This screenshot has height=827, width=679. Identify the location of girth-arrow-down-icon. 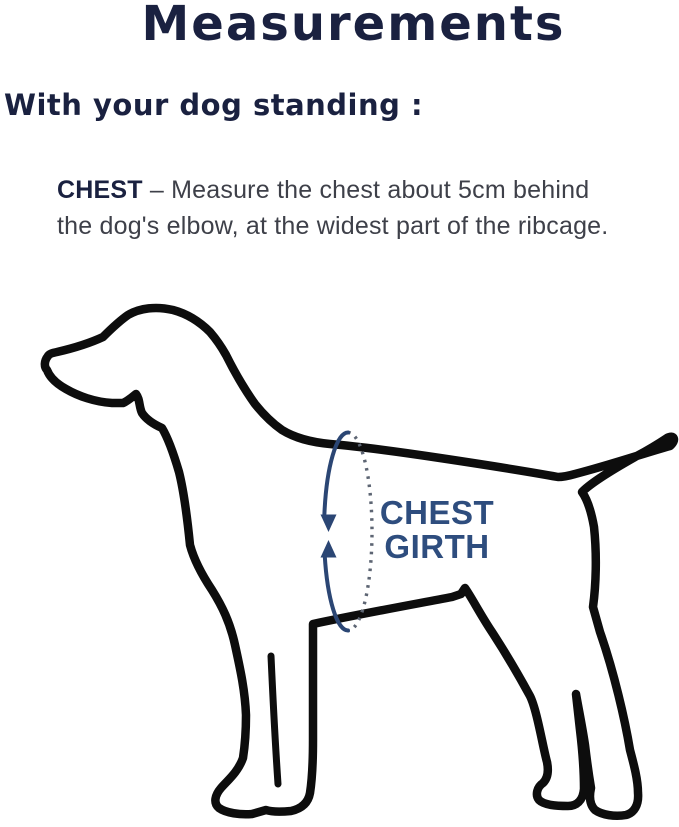
(328, 523).